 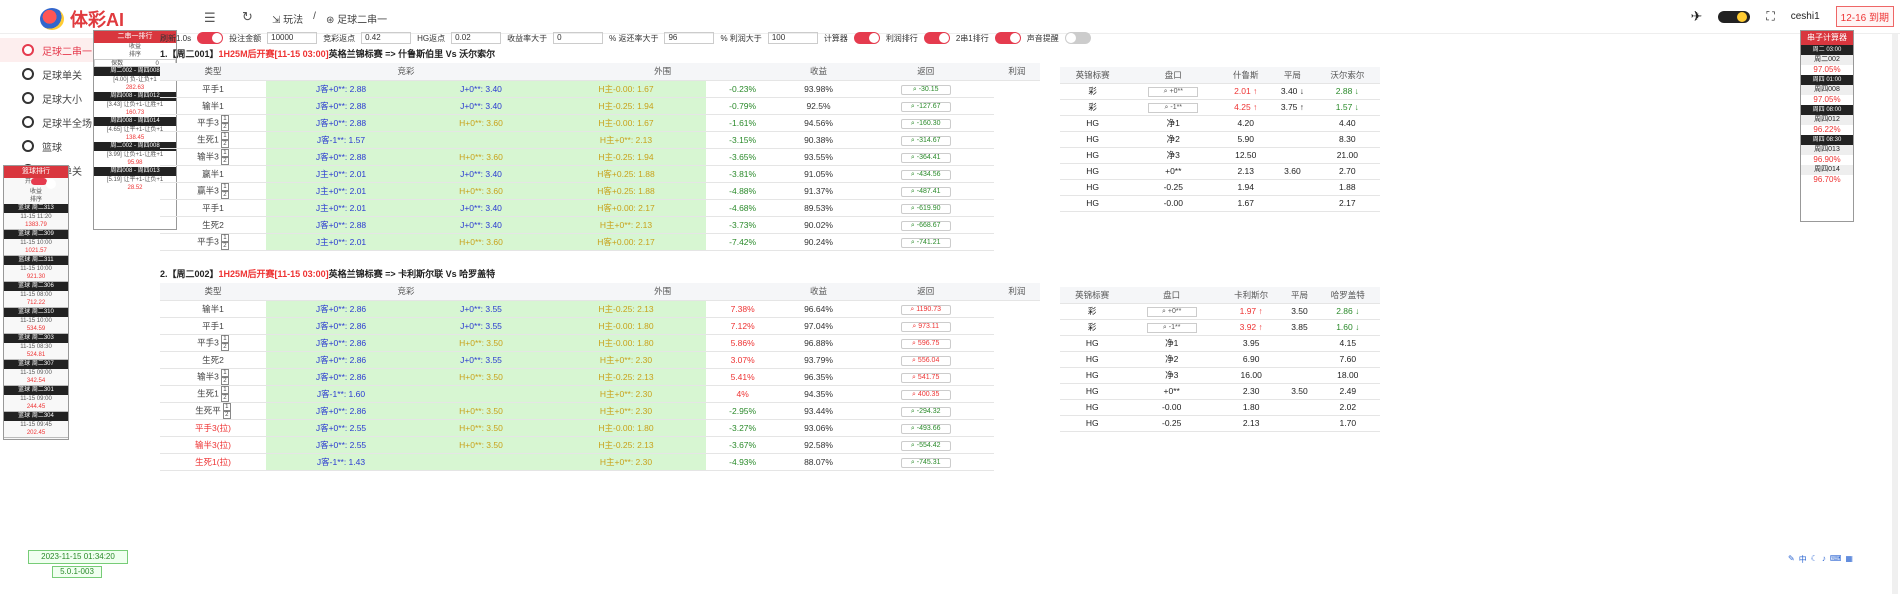 What do you see at coordinates (925, 462) in the screenshot?
I see `profit-value: ⌕ -745.31` at bounding box center [925, 462].